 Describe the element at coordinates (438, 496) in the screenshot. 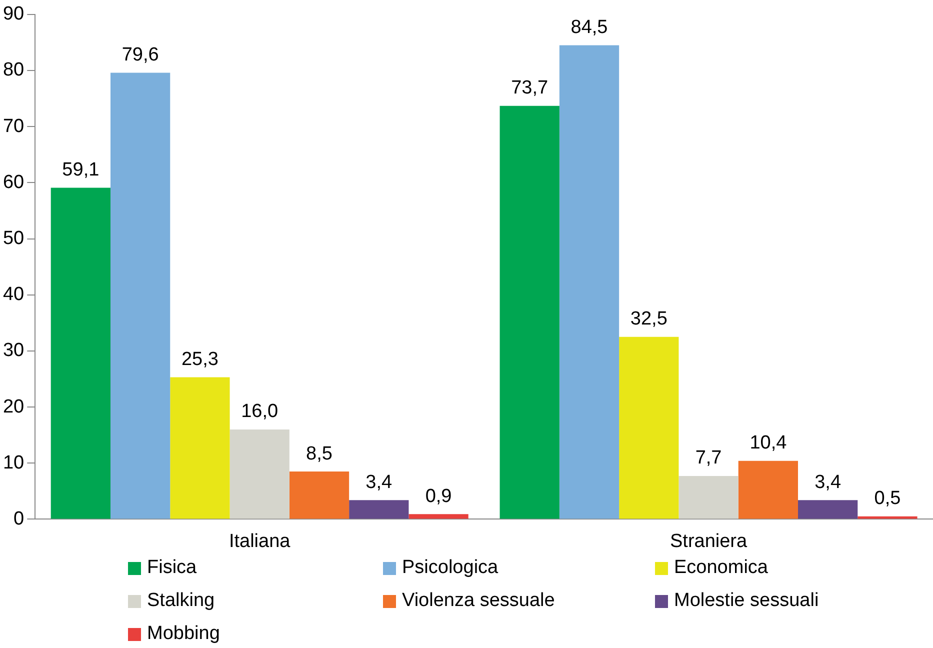

I see `data-label: 0,9` at that location.